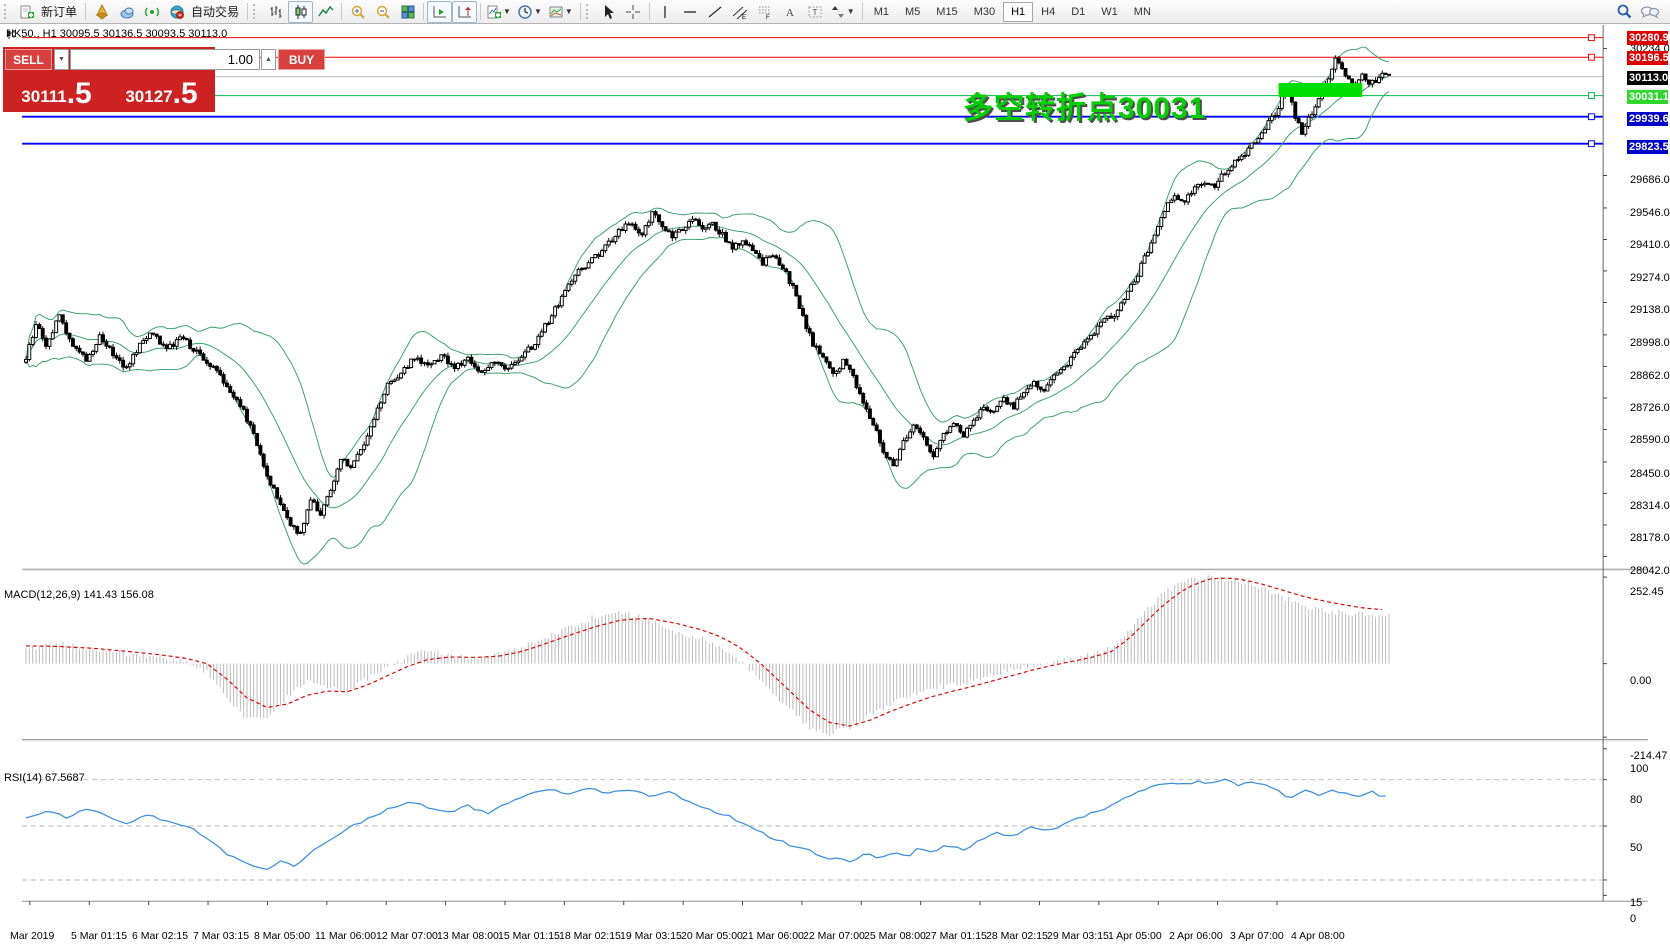 Image resolution: width=1670 pixels, height=945 pixels. I want to click on price-line-badge-29939.6: 29939.6, so click(1648, 119).